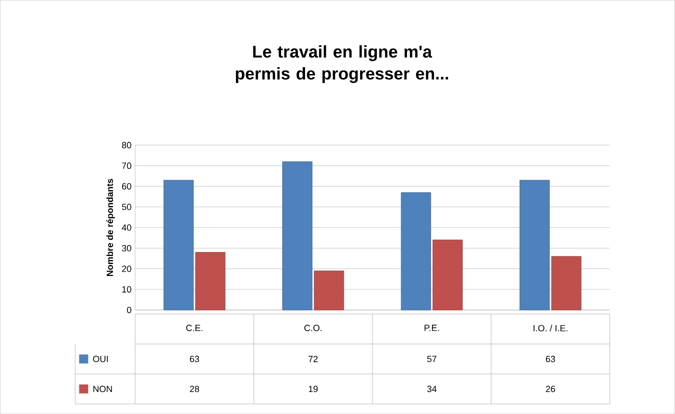  Describe the element at coordinates (313, 389) in the screenshot. I see `data-label: 19` at that location.